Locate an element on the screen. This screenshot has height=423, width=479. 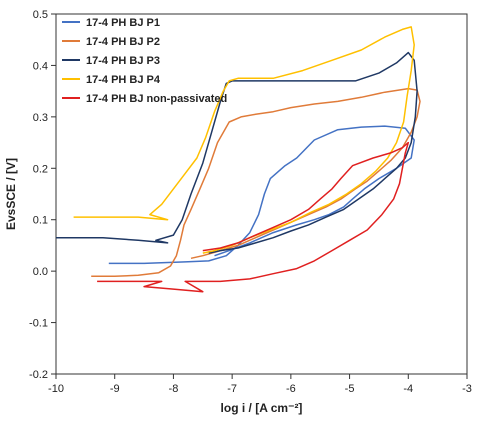
y-tick-label: 0.3 is located at coordinates (40, 118).